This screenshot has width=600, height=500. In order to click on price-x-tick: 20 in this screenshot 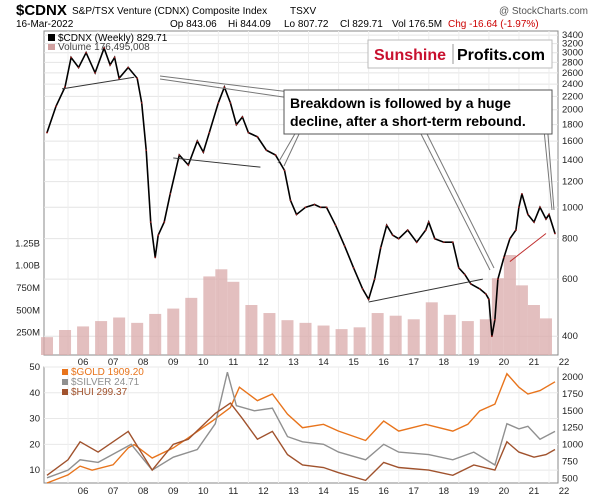, I will do `click(504, 362)`.